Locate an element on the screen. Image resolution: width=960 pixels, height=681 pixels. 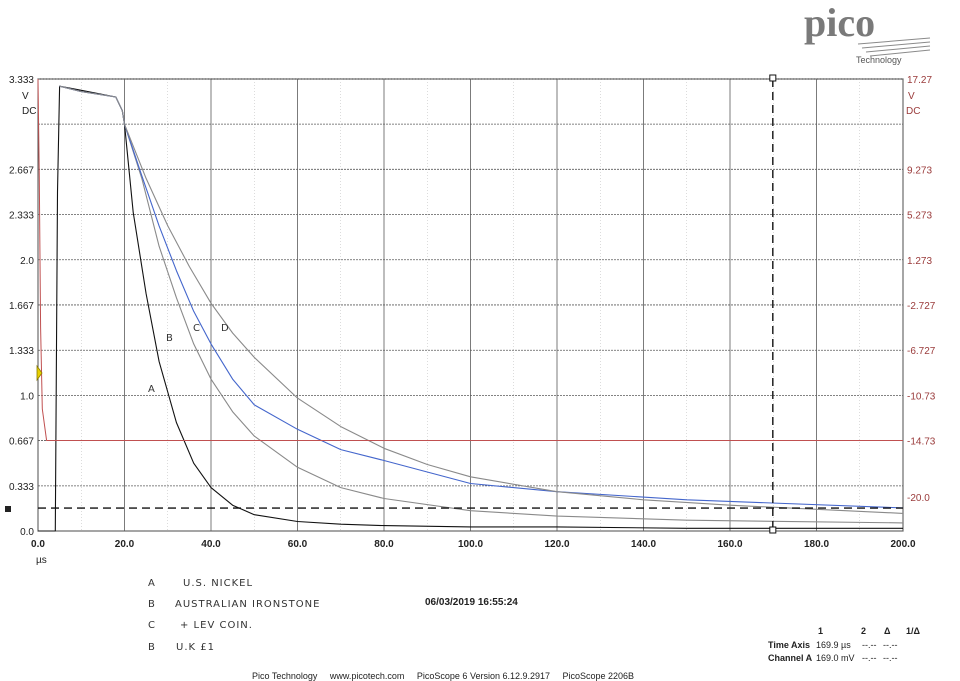
curve-label-b: B is located at coordinates (170, 338).